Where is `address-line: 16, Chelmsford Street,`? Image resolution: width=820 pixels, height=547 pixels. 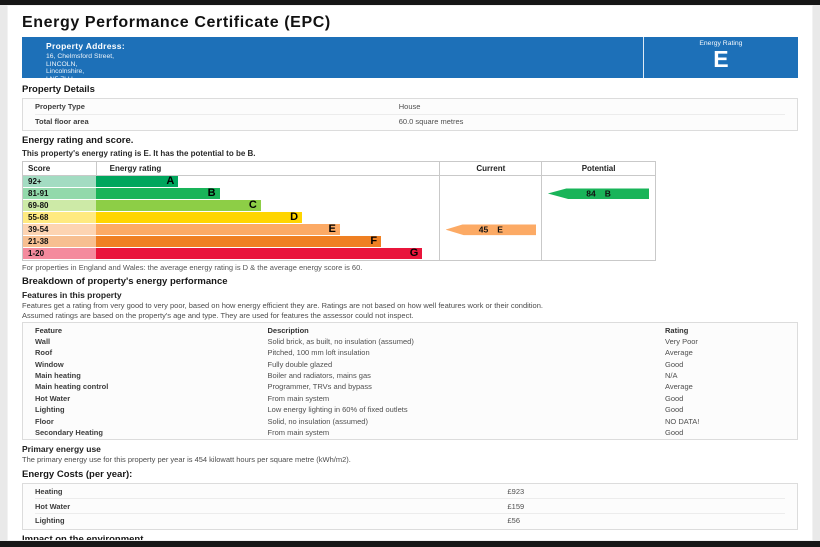
address-line: 16, Chelmsford Street, is located at coordinates (80, 56).